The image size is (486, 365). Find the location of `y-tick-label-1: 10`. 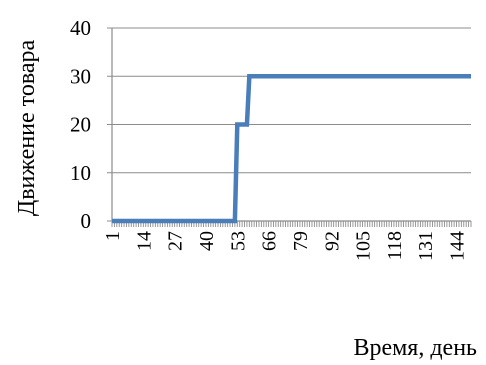

y-tick-label-1: 10 is located at coordinates (80, 173).